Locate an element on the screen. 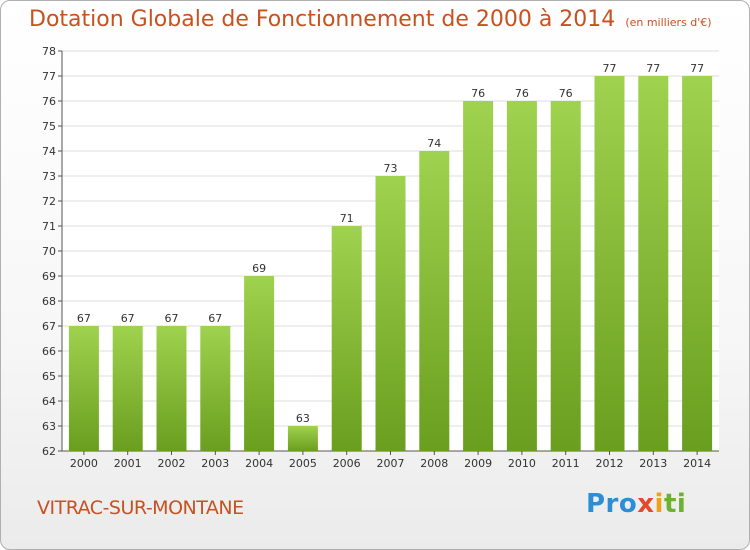  x-tick-label-2004: 2004 is located at coordinates (259, 463).